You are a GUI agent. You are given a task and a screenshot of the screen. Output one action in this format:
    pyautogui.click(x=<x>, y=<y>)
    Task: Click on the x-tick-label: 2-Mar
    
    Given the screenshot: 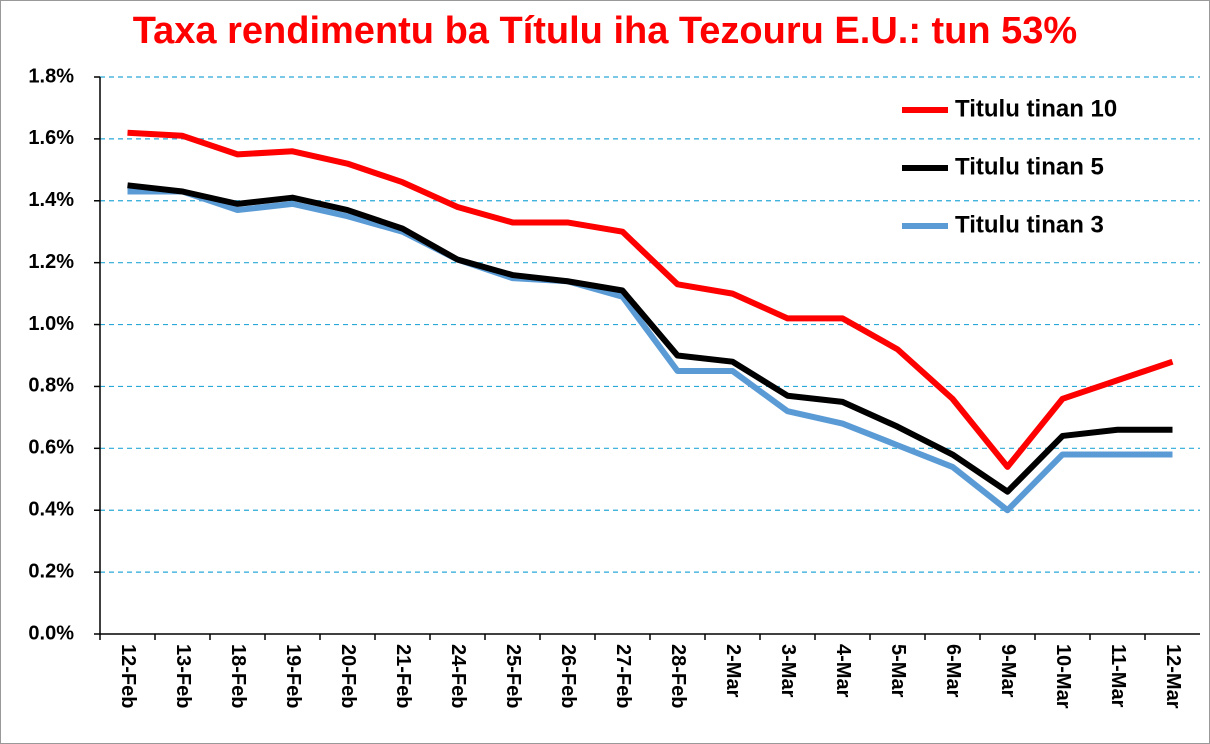 What is the action you would take?
    pyautogui.click(x=733, y=671)
    